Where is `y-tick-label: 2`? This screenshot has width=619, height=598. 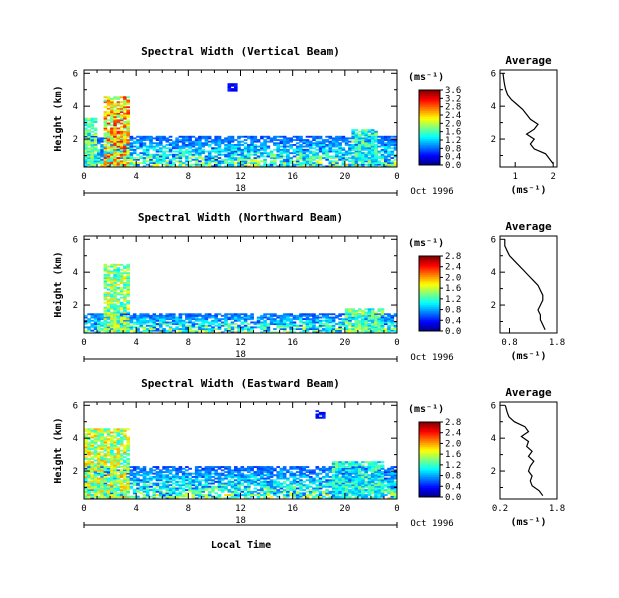 y-tick-label: 2 is located at coordinates (75, 306).